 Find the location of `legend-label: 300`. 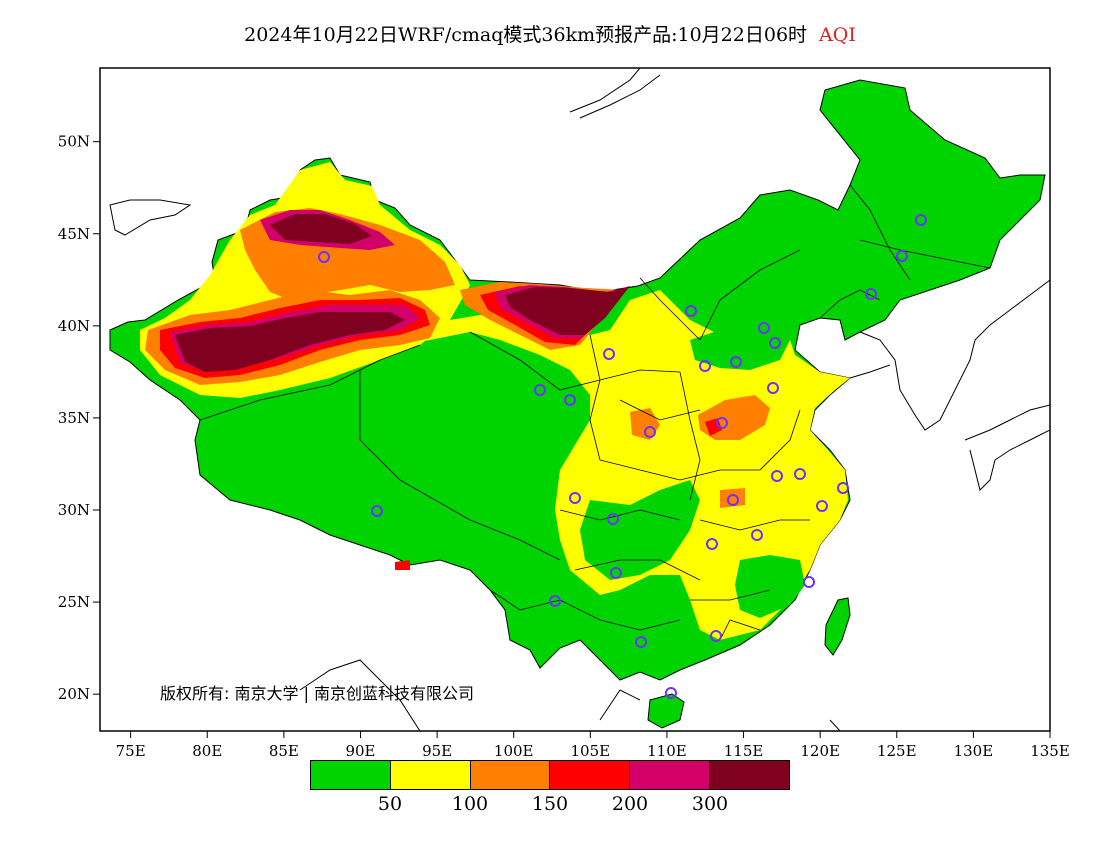

legend-label: 300 is located at coordinates (710, 804).